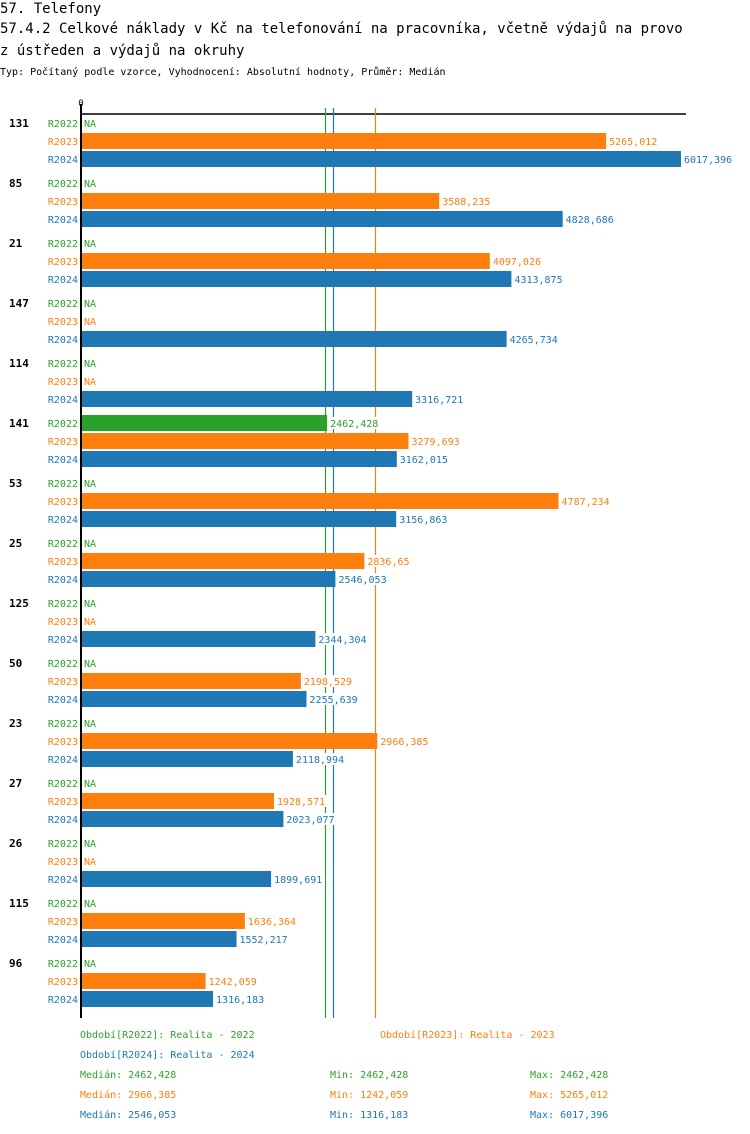  I want to click on legend-entry-r2024: Období[R2024]: Realita - 2024, so click(167, 1055).